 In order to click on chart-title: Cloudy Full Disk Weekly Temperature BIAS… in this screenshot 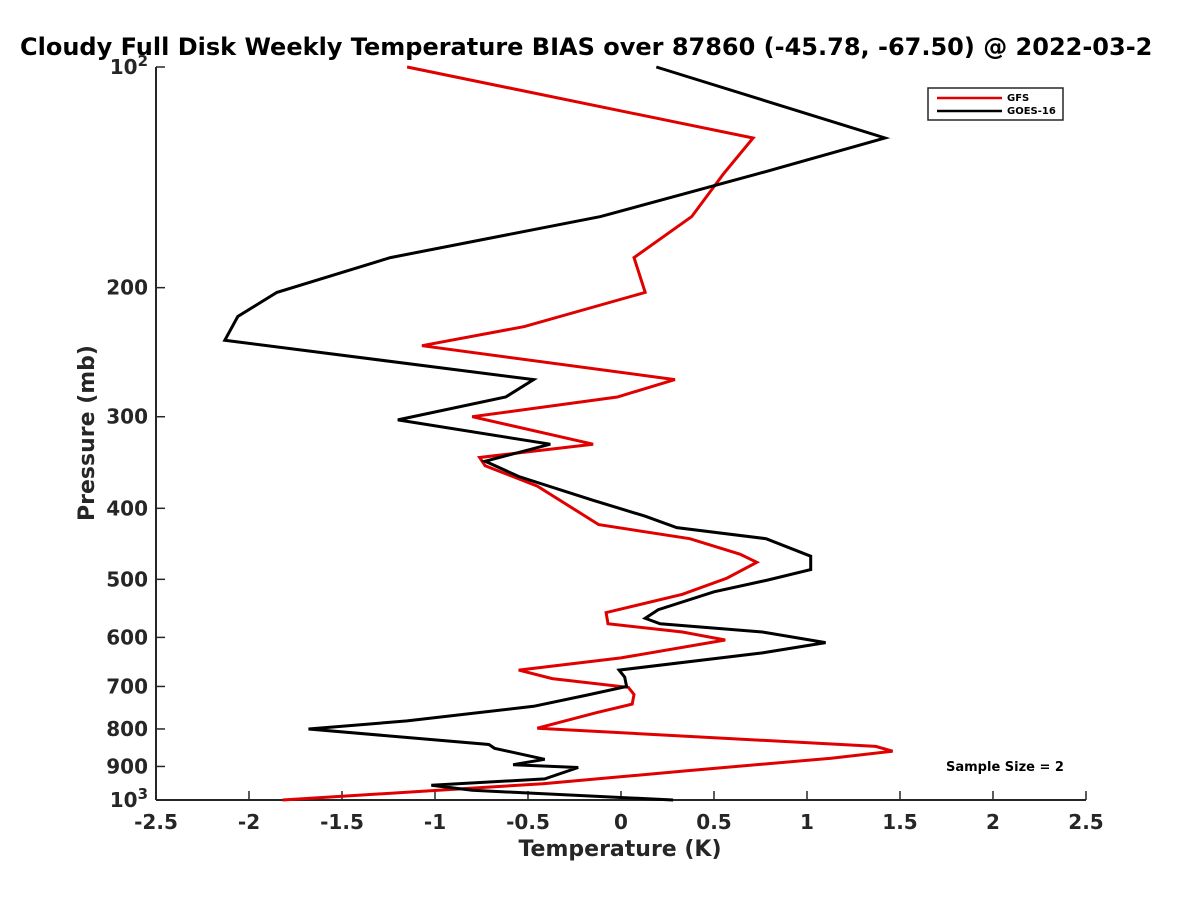, I will do `click(586, 47)`.